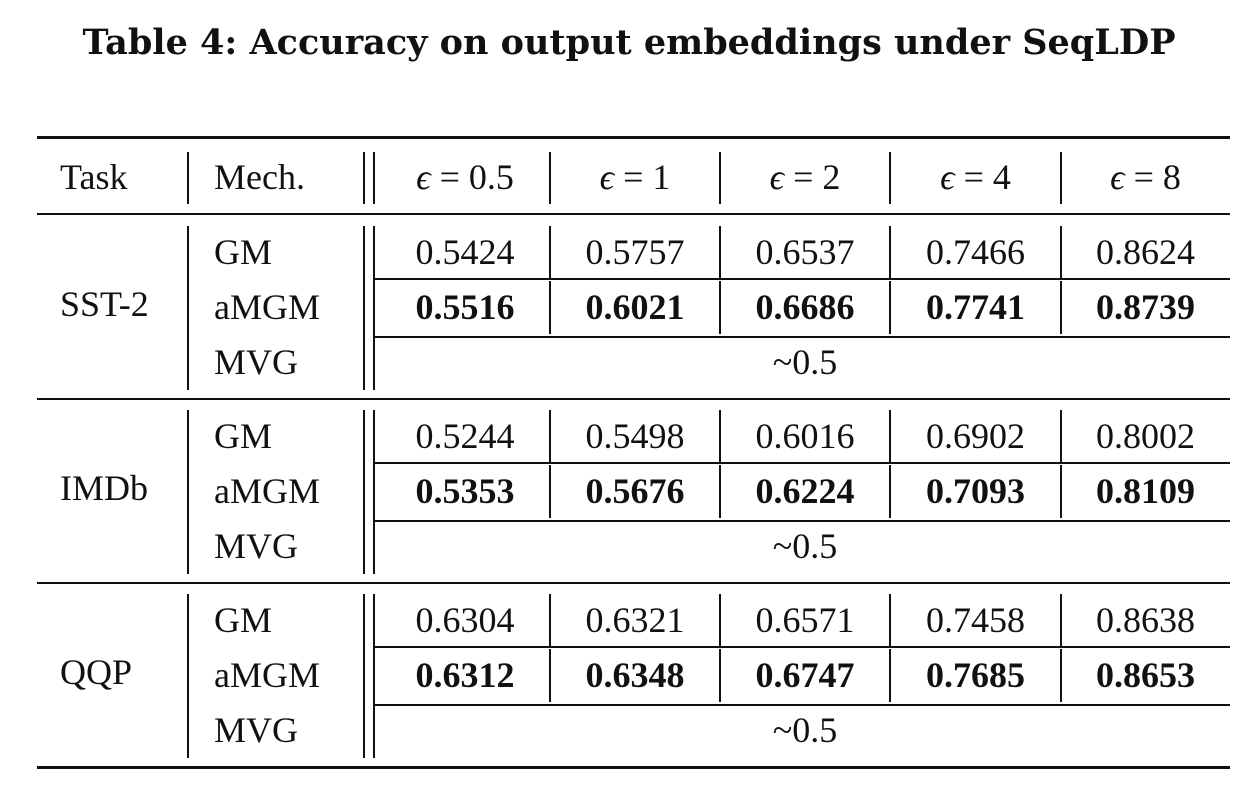 The height and width of the screenshot is (786, 1258). Describe the element at coordinates (1145, 620) in the screenshot. I see `value-cell: 0.8638` at that location.